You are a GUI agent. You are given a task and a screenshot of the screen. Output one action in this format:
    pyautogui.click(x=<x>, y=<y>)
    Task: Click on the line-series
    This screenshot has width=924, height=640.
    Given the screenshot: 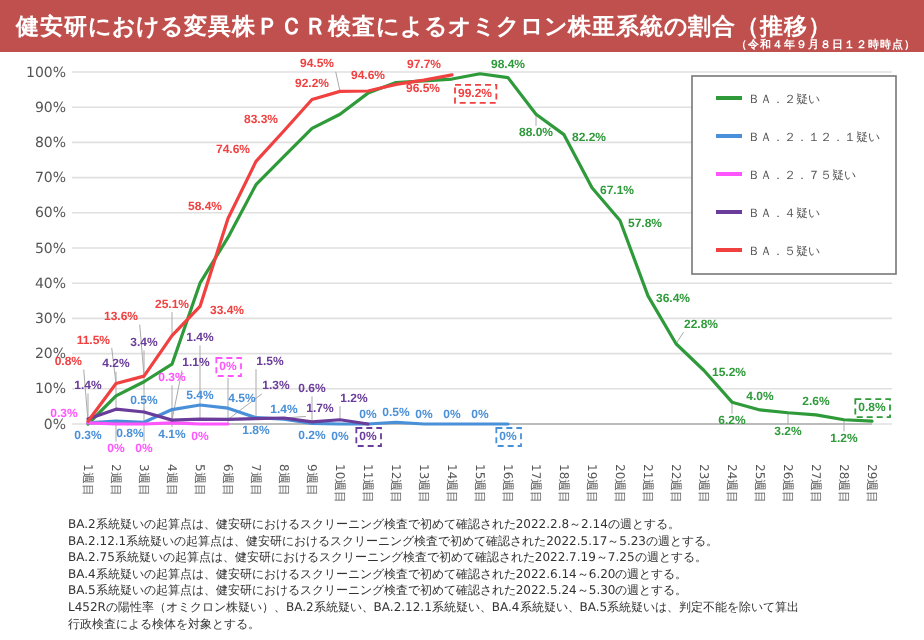 What is the action you would take?
    pyautogui.click(x=298, y=414)
    